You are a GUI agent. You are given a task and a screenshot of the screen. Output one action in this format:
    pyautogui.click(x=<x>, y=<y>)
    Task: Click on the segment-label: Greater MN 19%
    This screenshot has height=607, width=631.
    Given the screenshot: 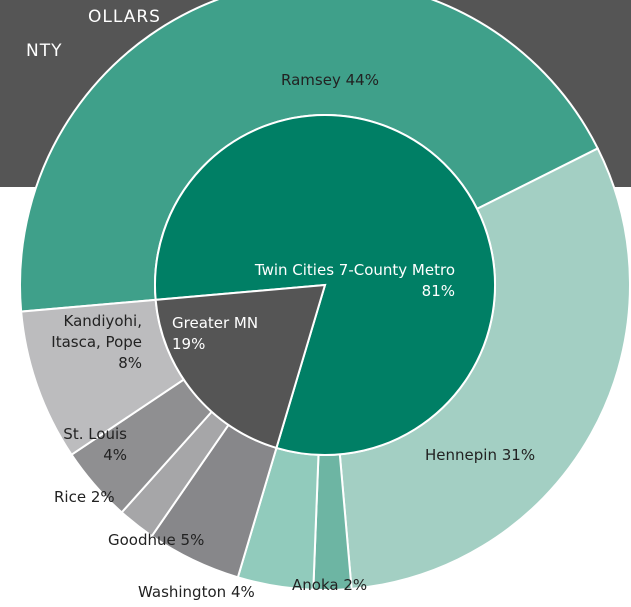 What is the action you would take?
    pyautogui.click(x=237, y=334)
    